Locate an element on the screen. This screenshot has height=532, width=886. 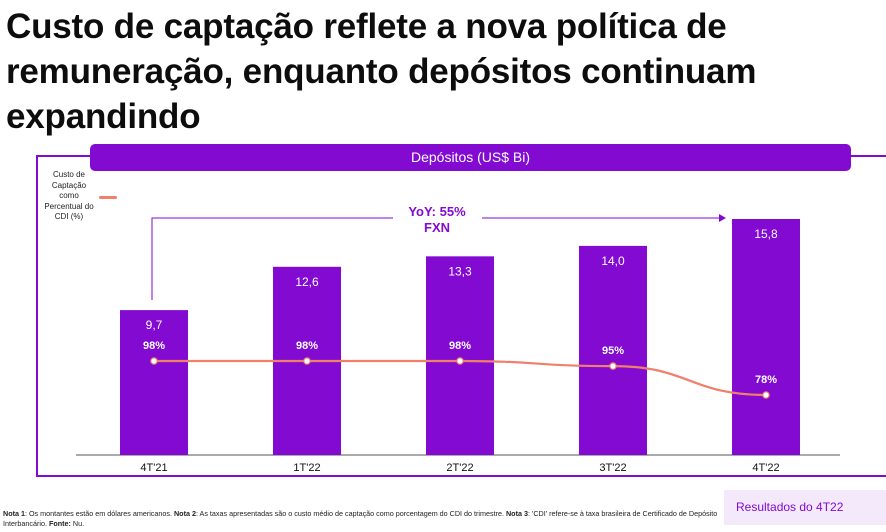
yoy-label: YoY: 55% is located at coordinates (437, 211).